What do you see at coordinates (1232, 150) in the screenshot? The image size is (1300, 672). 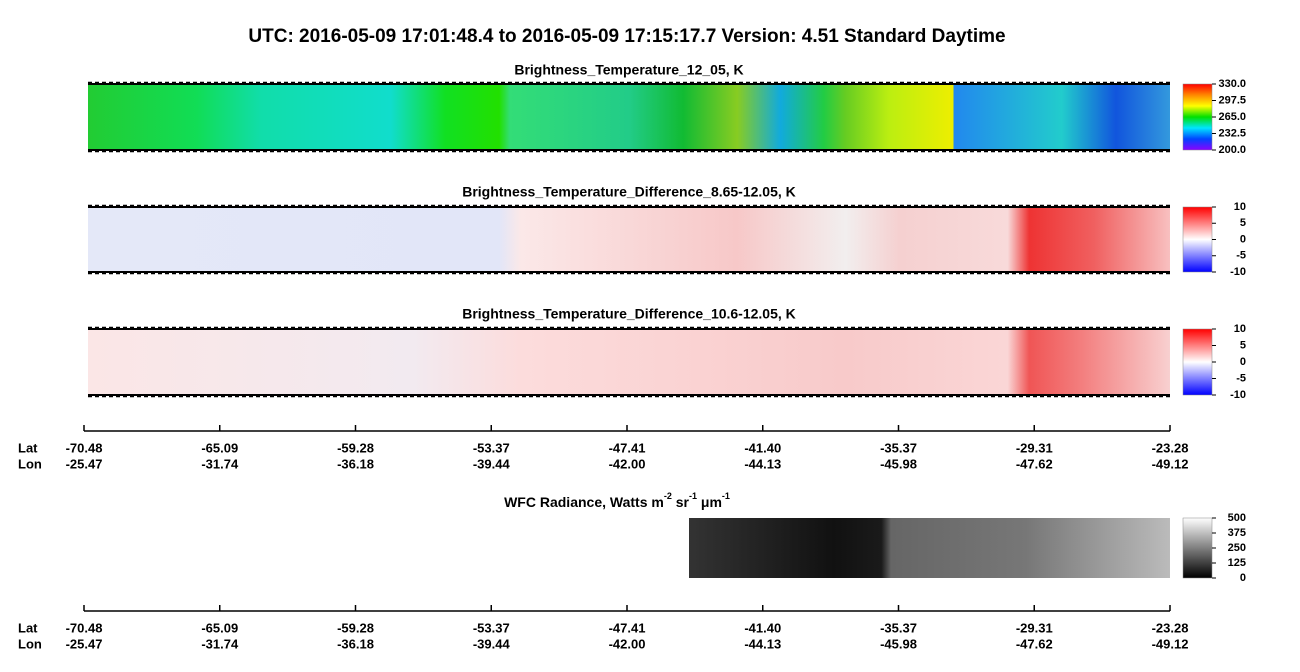 I see `colorbar-tick-label: 200.0` at bounding box center [1232, 150].